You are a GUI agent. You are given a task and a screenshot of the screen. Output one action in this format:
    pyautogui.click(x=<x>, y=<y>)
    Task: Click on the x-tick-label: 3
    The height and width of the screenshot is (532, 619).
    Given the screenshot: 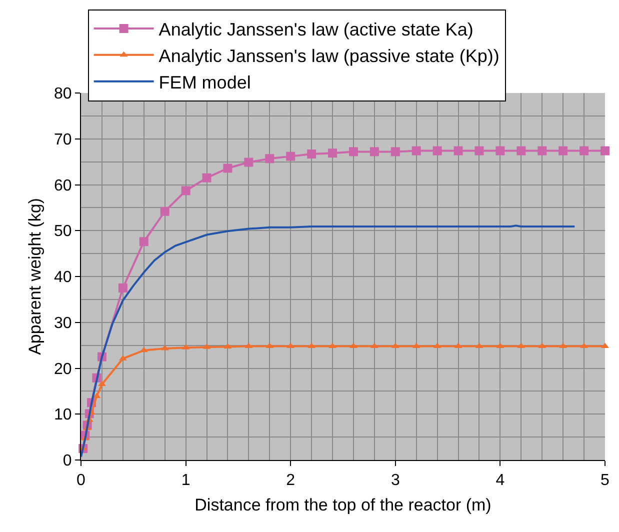 What is the action you would take?
    pyautogui.click(x=395, y=481)
    